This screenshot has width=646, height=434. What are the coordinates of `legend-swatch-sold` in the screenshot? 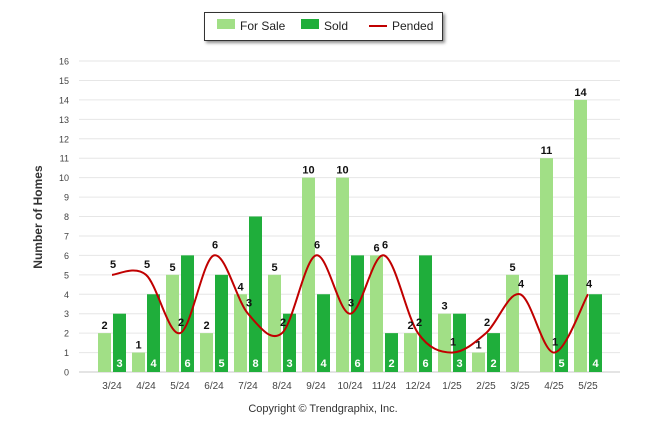 It's located at (310, 24).